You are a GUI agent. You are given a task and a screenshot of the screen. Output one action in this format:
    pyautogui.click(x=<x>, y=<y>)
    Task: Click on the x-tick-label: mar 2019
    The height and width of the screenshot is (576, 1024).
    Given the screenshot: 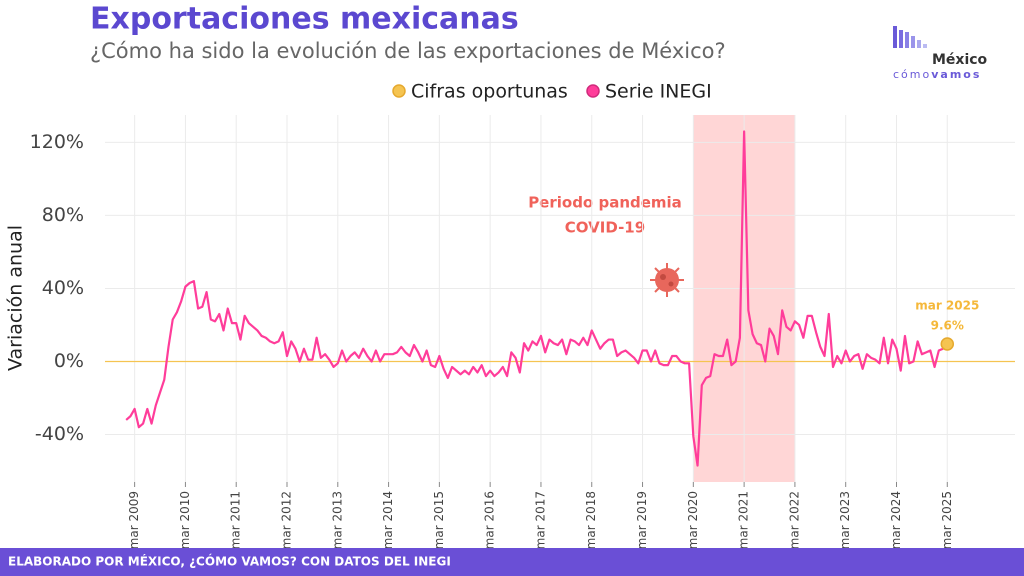 What is the action you would take?
    pyautogui.click(x=642, y=520)
    